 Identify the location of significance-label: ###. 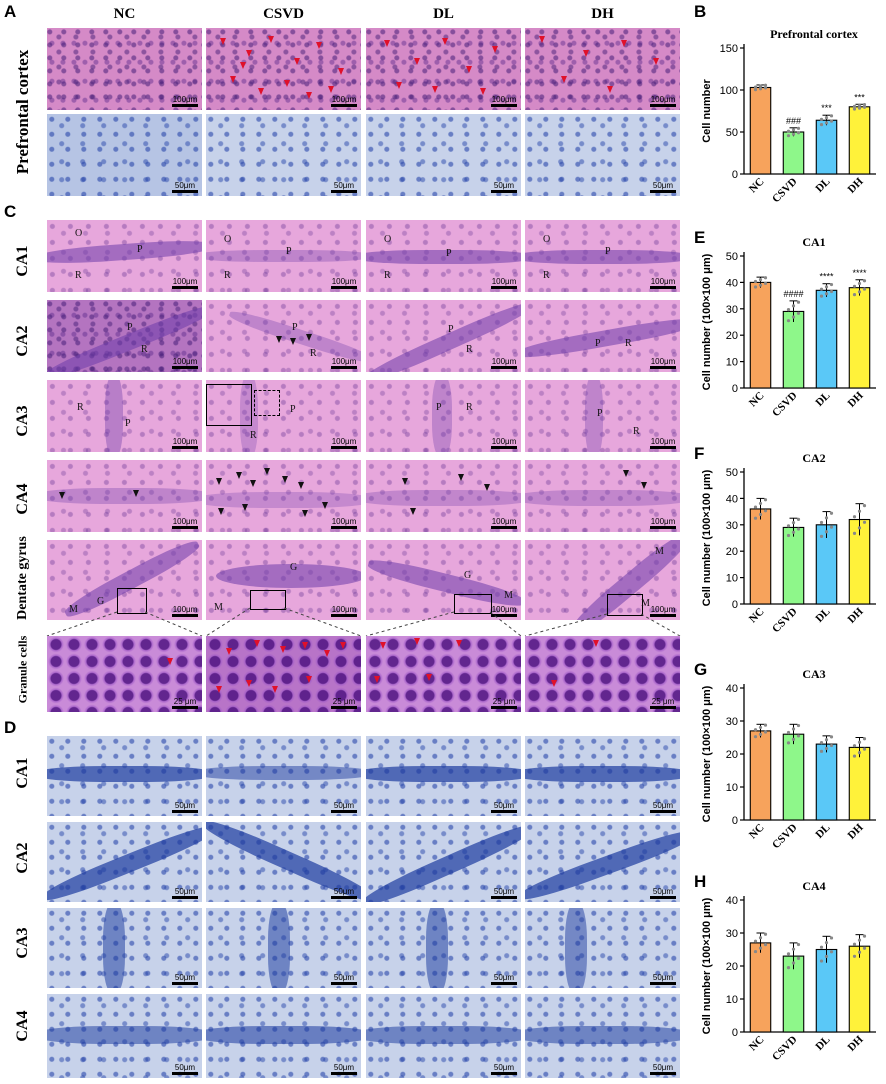
(793, 121).